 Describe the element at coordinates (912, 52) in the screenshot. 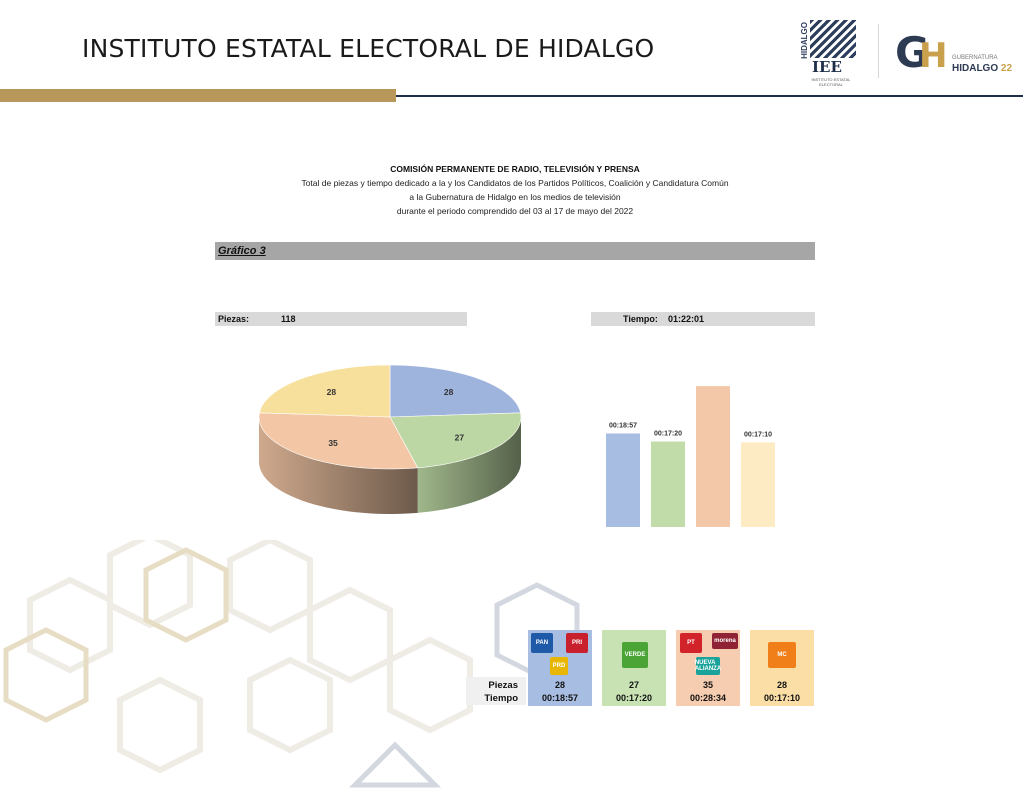

I see `gh-logo-g: G` at that location.